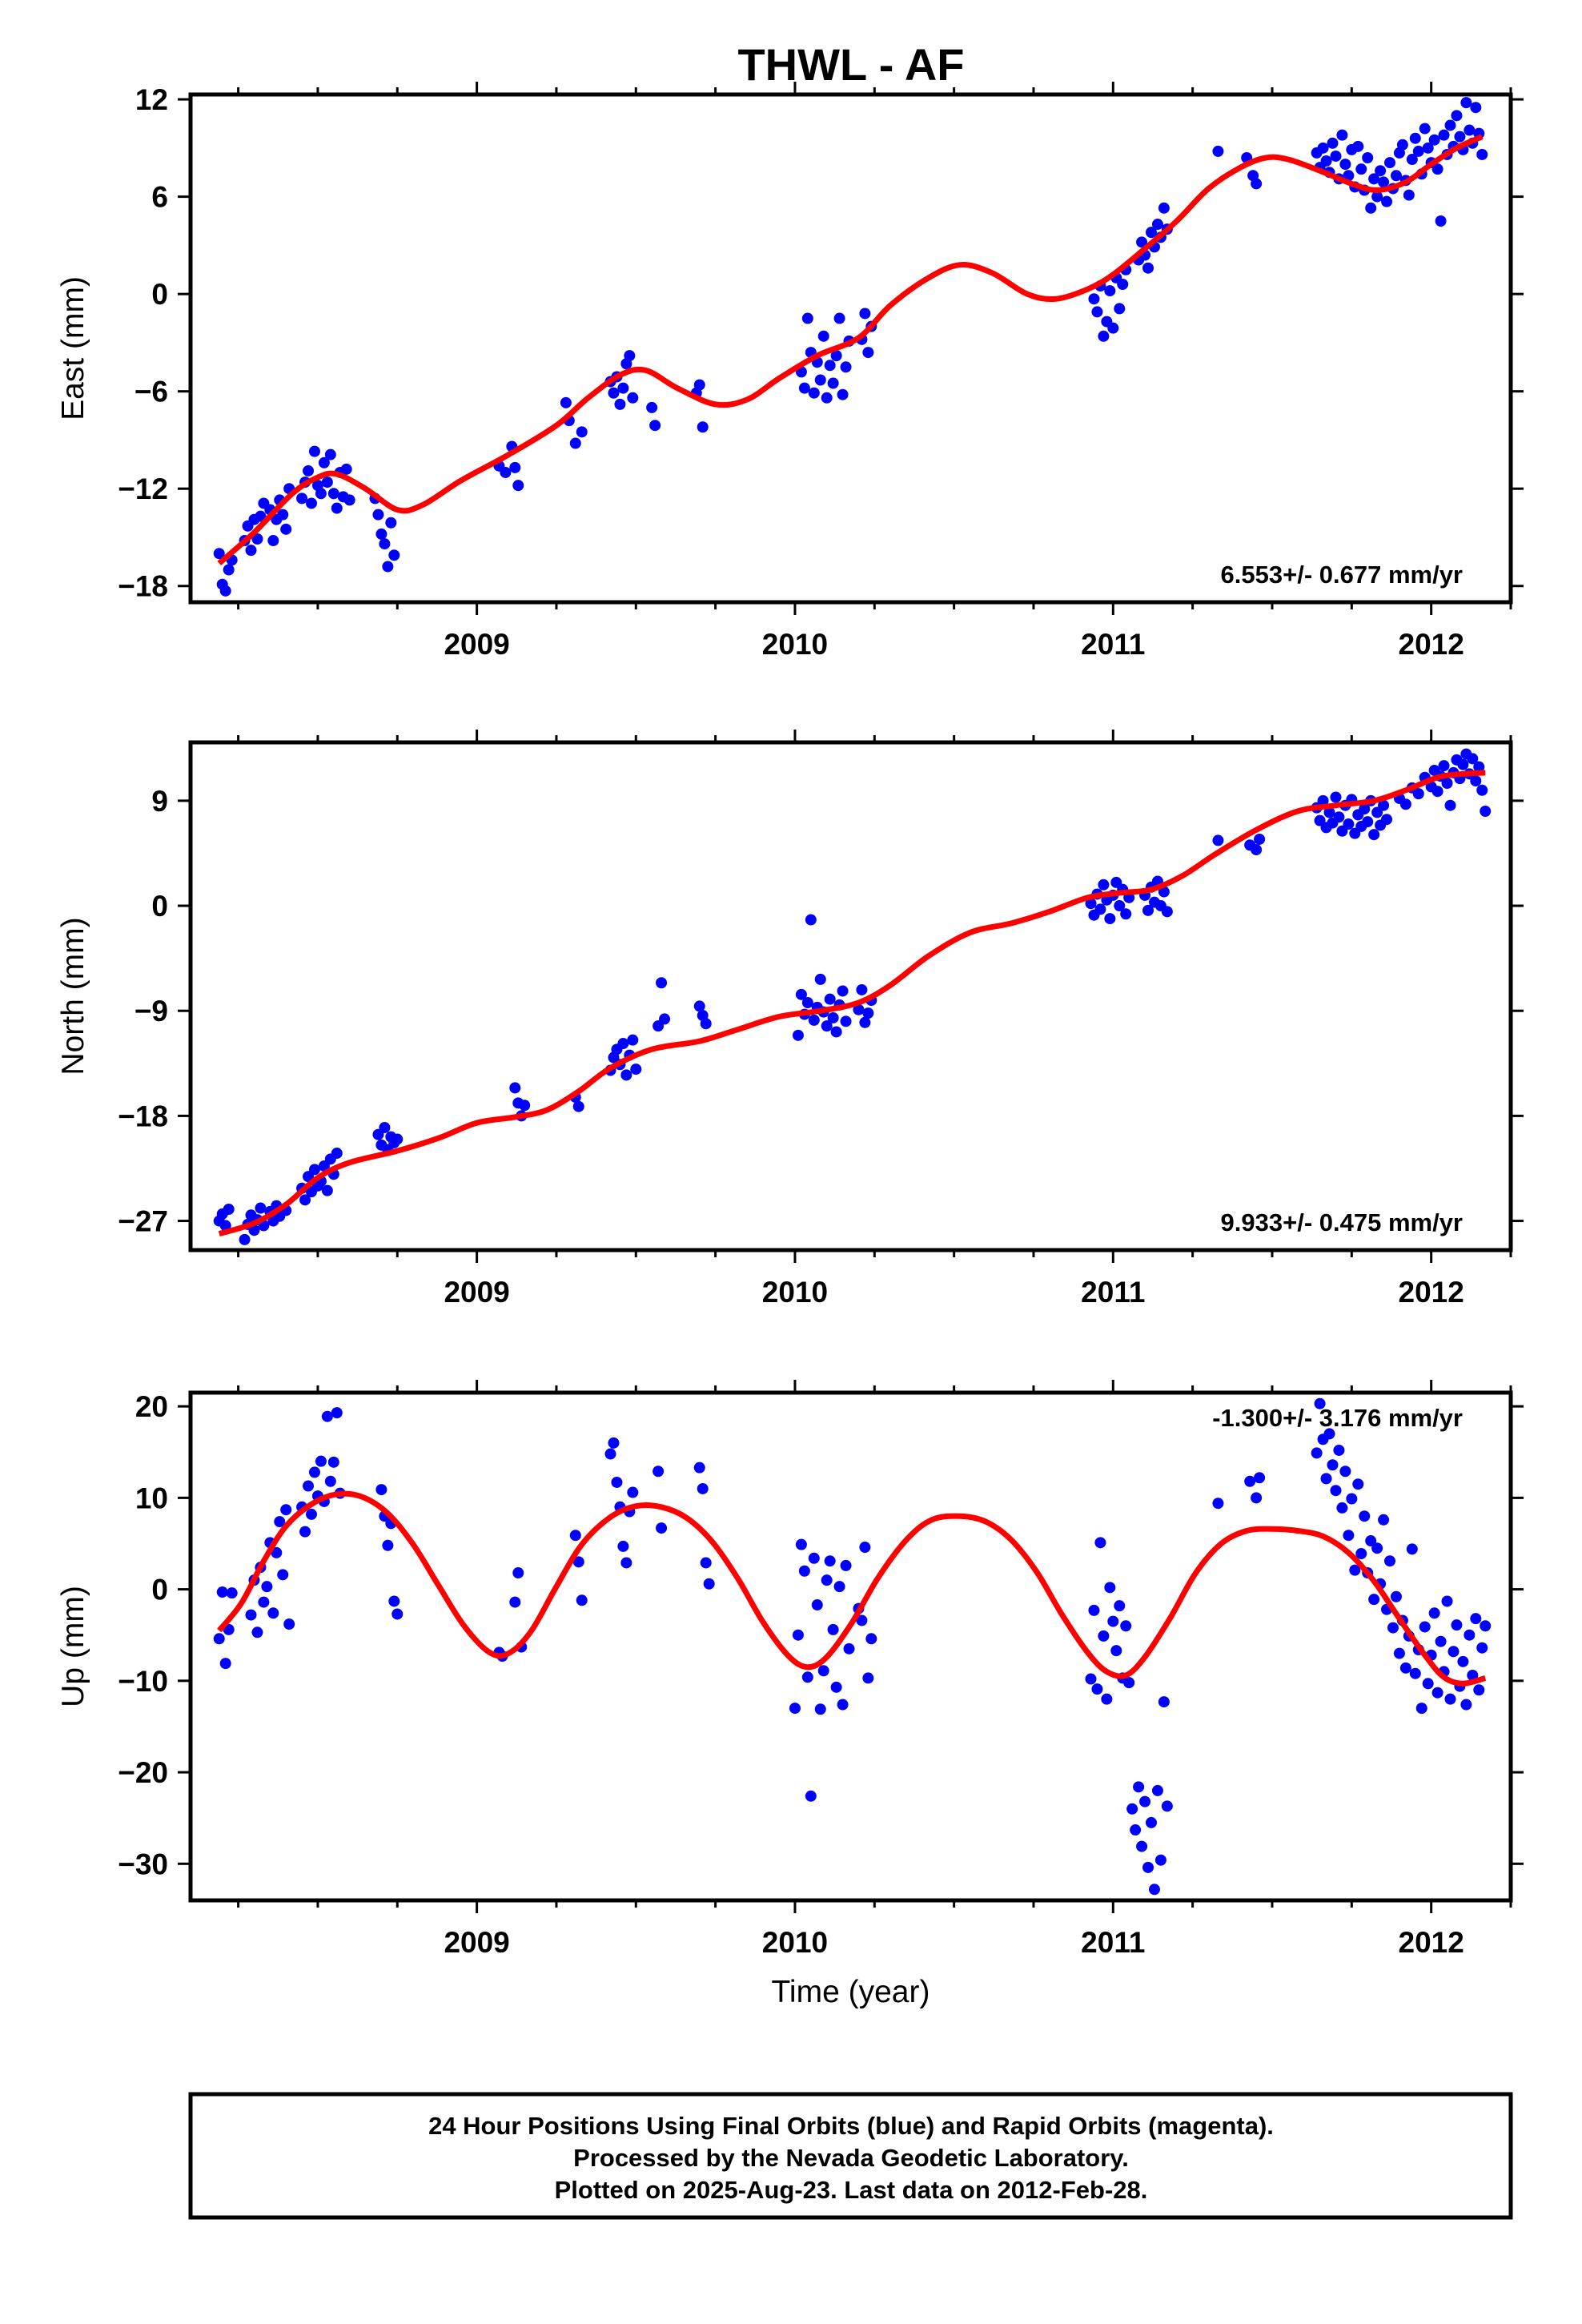 The height and width of the screenshot is (2324, 1582). Describe the element at coordinates (1113, 1292) in the screenshot. I see `north-xtick-label: 2011` at that location.